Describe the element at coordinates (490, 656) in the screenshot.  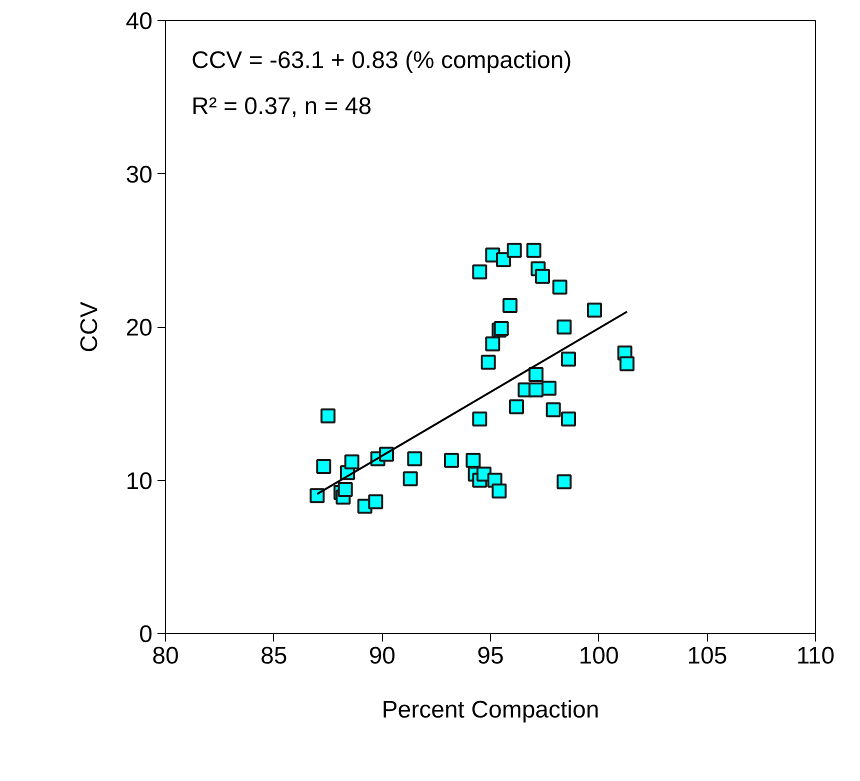
I see `x-tick-label: 95` at that location.